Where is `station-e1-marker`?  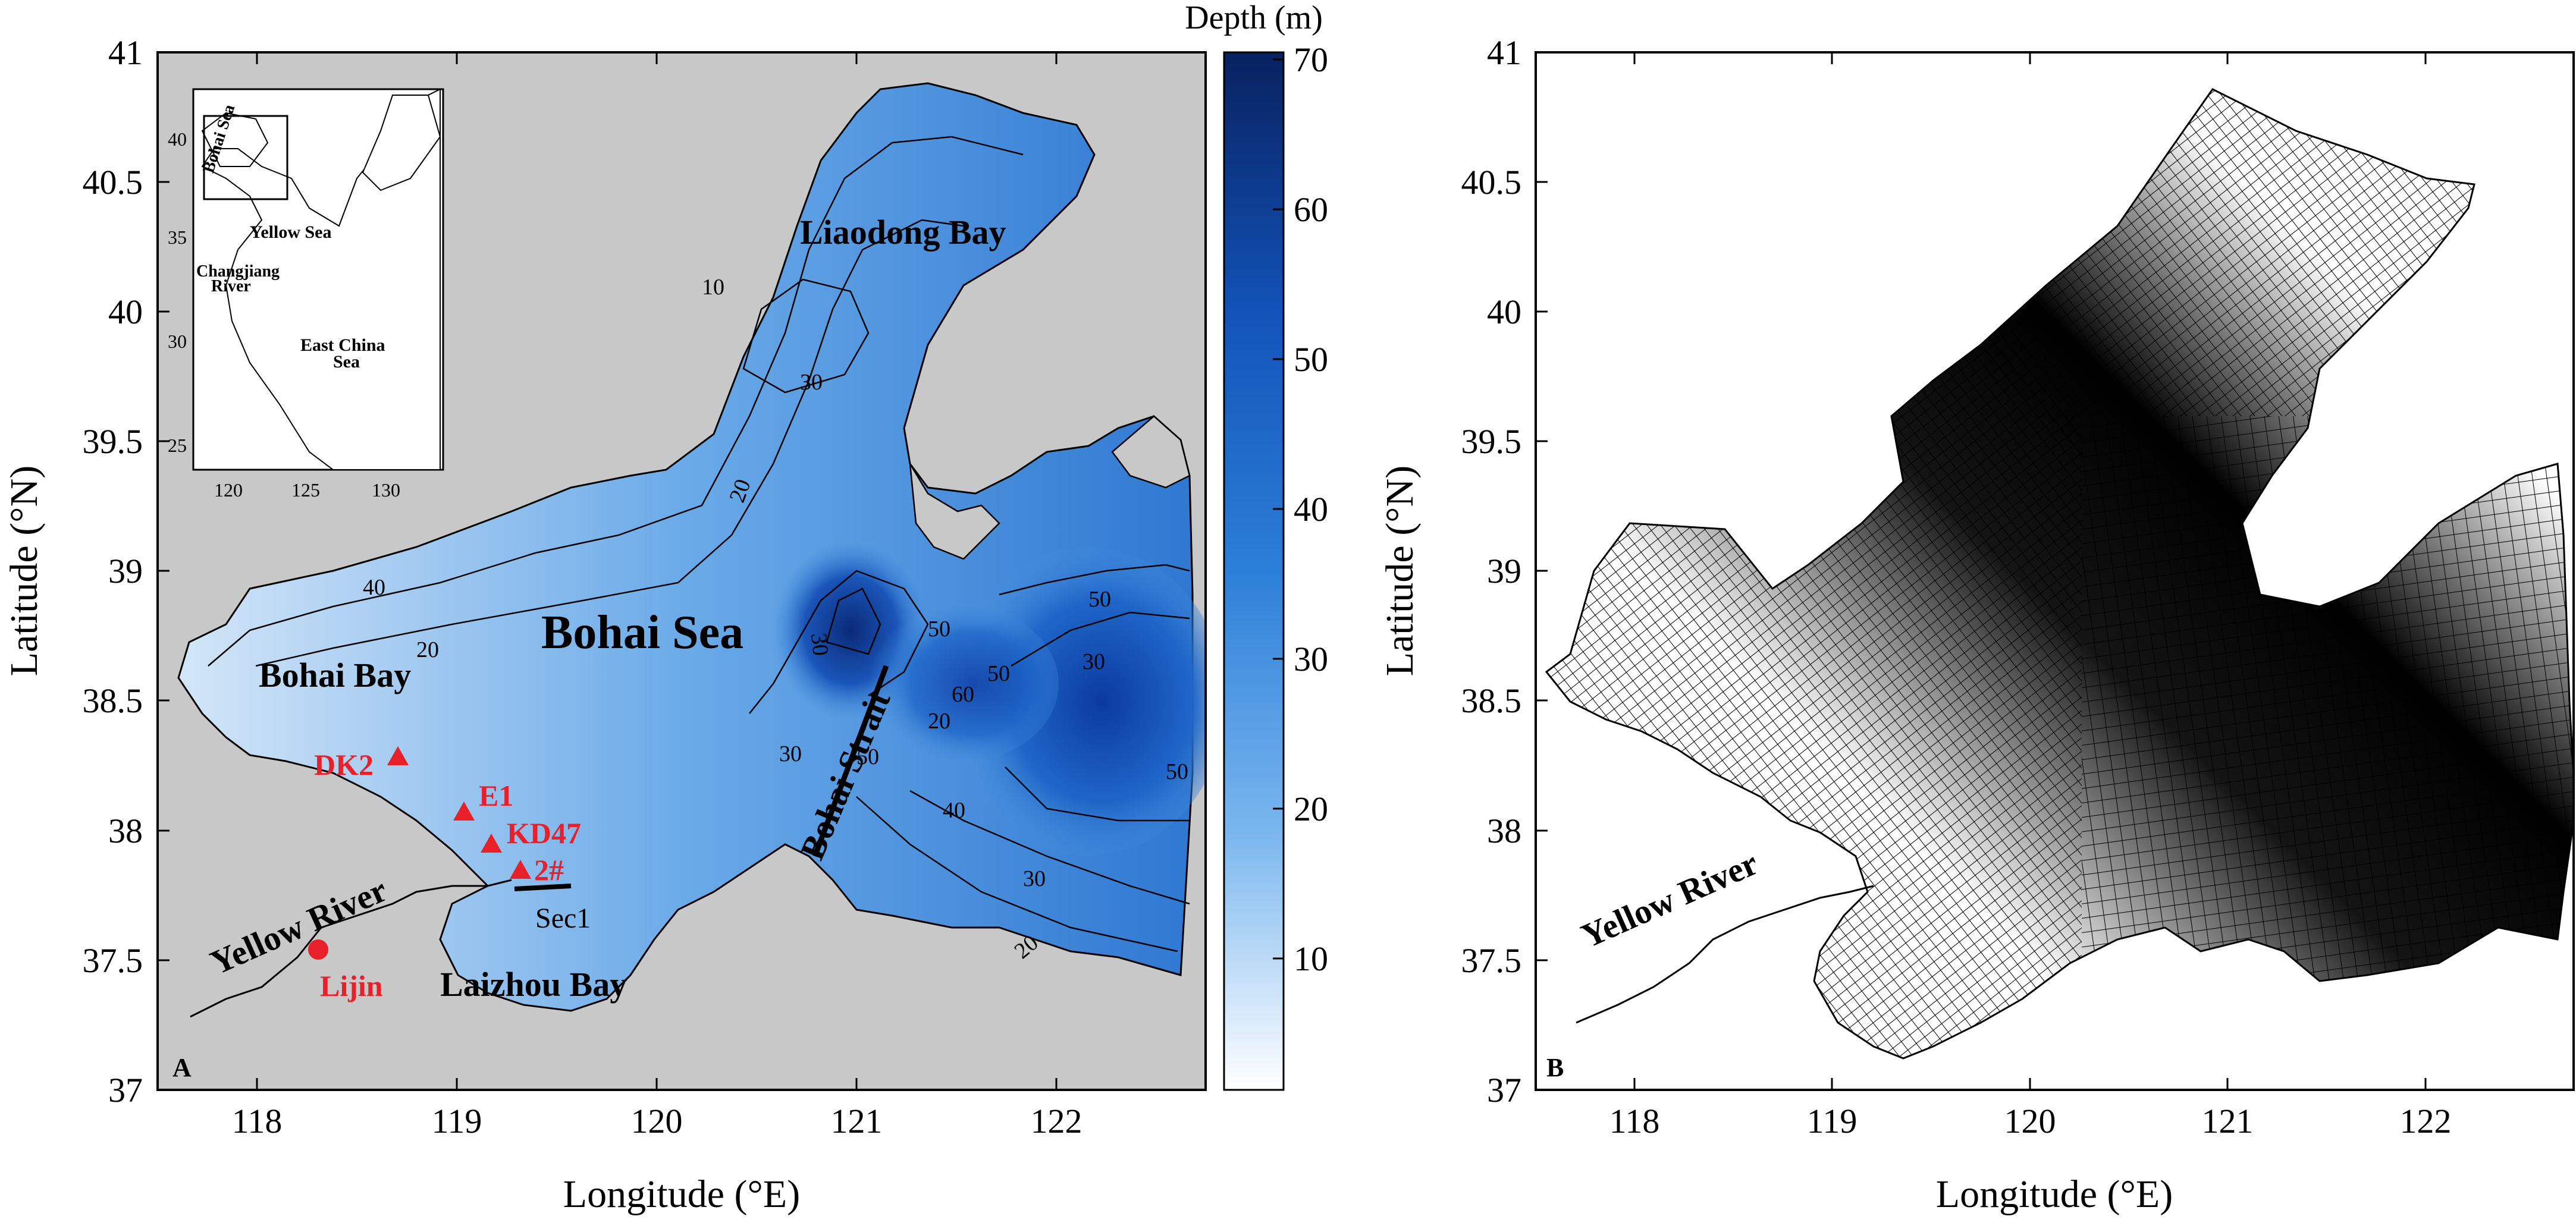
station-e1-marker is located at coordinates (464, 811).